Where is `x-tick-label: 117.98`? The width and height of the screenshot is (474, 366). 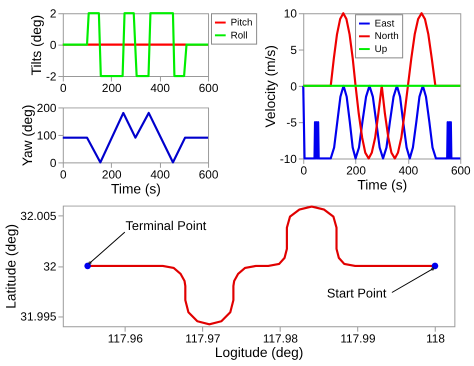 x-tick-label: 117.98 is located at coordinates (280, 339).